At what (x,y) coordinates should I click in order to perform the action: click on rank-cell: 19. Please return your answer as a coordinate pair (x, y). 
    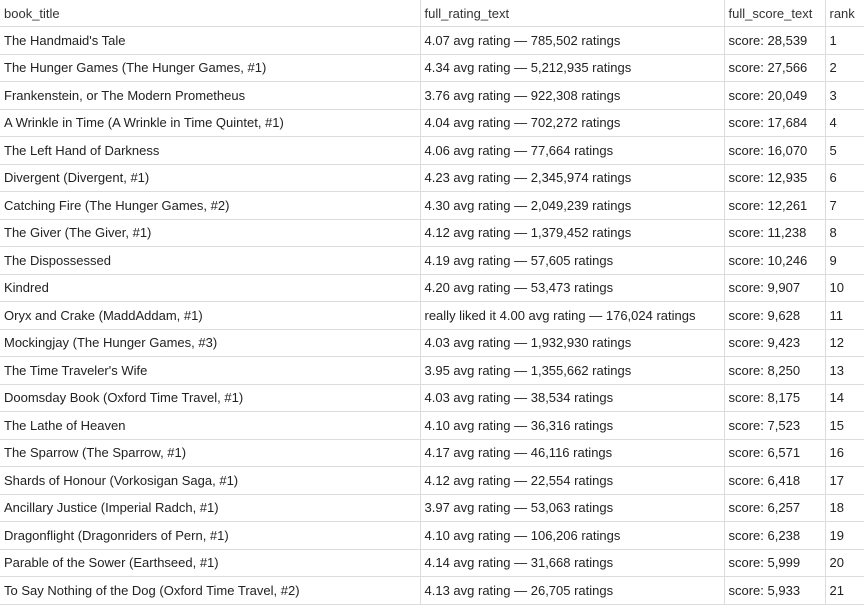
    Looking at the image, I should click on (844, 535).